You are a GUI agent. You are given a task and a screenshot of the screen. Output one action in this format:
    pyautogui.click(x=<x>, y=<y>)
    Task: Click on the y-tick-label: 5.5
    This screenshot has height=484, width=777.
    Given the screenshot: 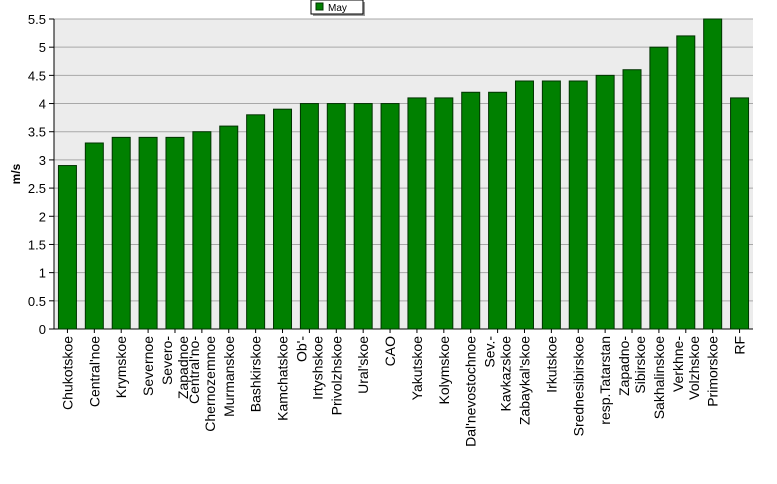 What is the action you would take?
    pyautogui.click(x=37, y=19)
    